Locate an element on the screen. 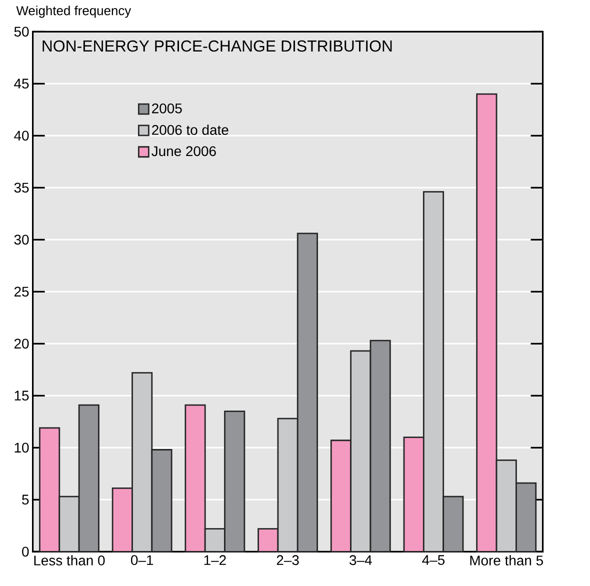 The width and height of the screenshot is (590, 586). y-tick-label: 20 is located at coordinates (21, 343).